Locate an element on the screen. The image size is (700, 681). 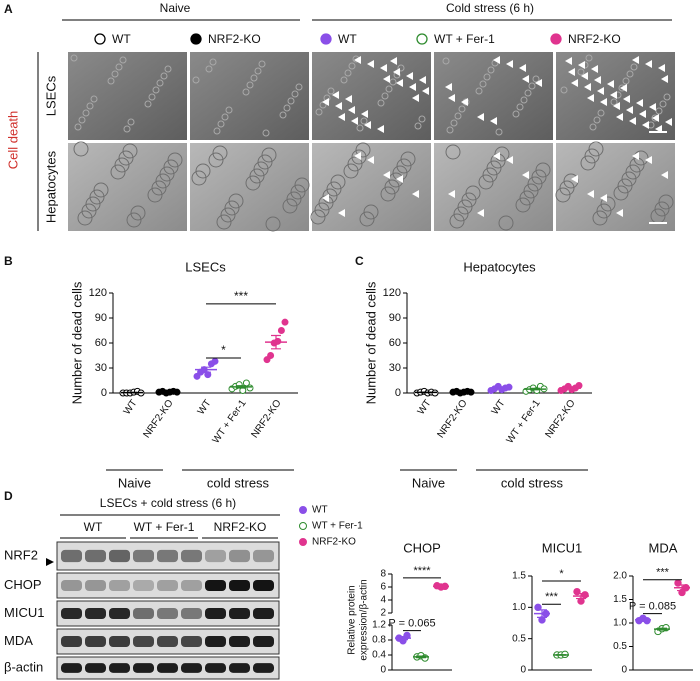
y-axis-label: Relative protein is located at coordinates (352, 619).